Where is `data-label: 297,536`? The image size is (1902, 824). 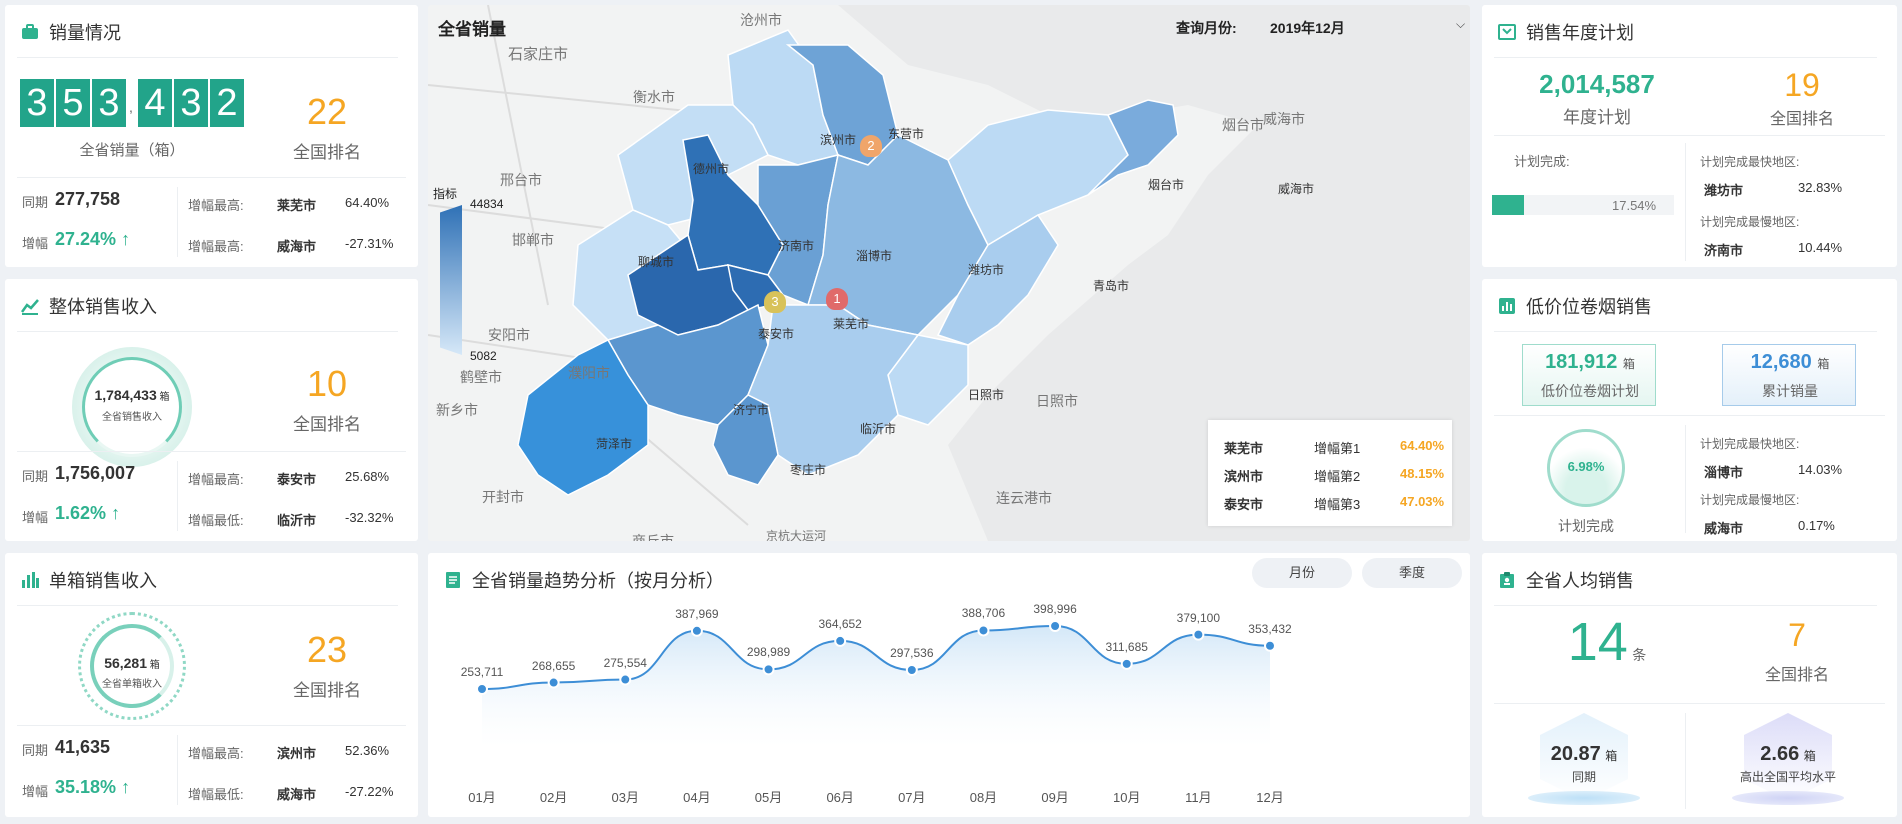
data-label: 297,536 is located at coordinates (912, 652).